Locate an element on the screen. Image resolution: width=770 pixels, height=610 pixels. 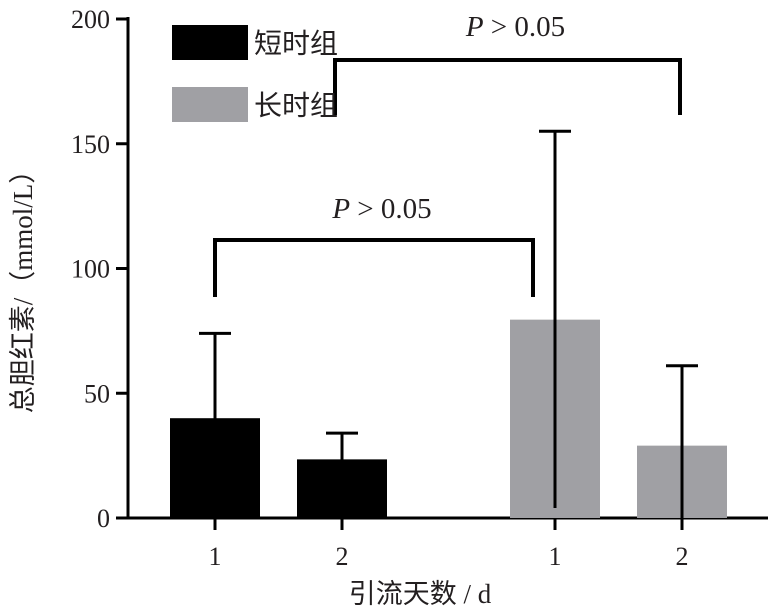
x-axis-label: 引流天数 / d is located at coordinates (420, 594).